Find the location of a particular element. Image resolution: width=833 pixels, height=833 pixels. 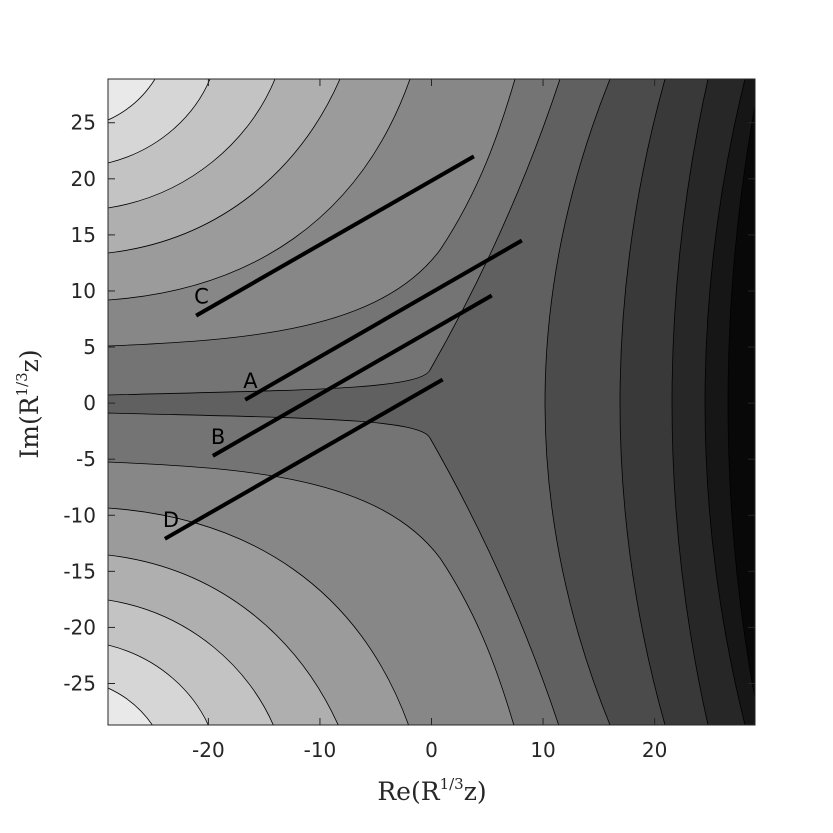

y-tick-label: -5 is located at coordinates (86, 459).